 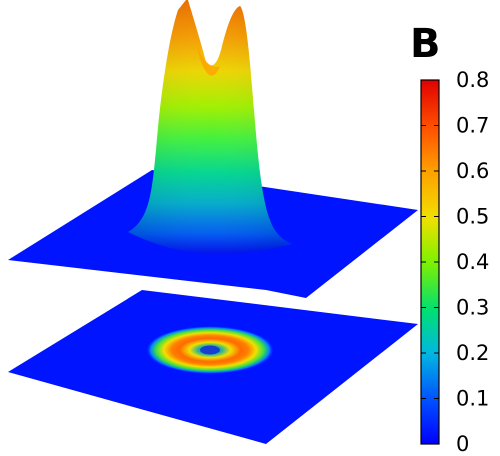 I want to click on colorbar-tick-label: 0.5, so click(x=472, y=217).